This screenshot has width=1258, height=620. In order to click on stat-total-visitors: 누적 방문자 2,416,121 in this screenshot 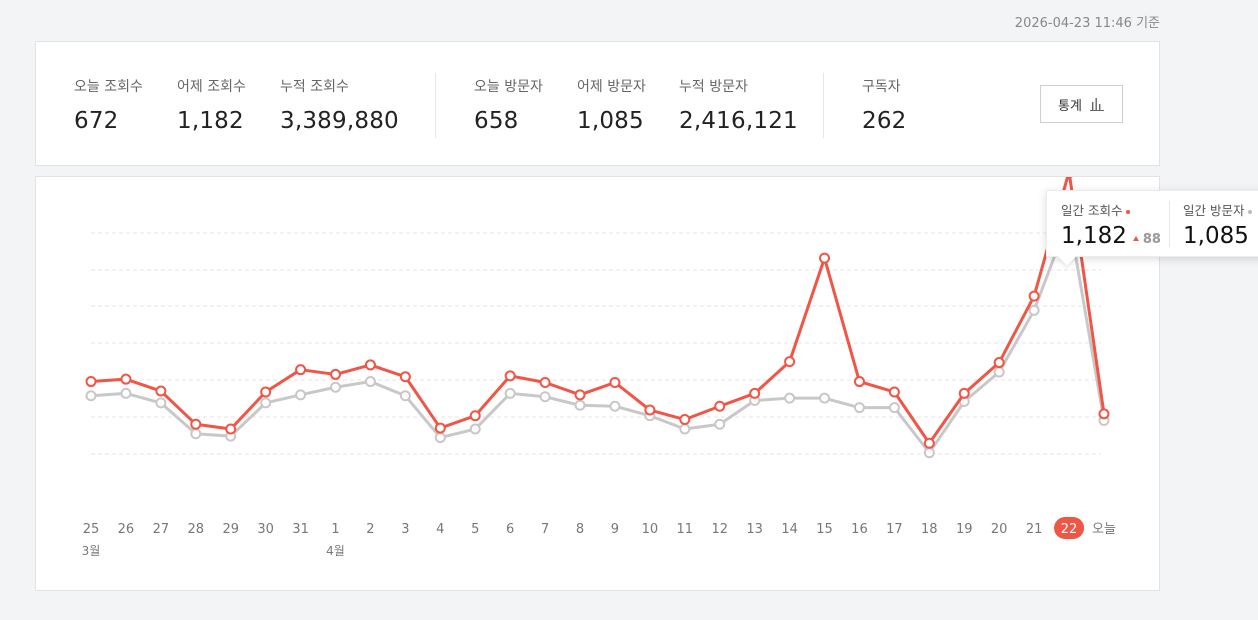, I will do `click(738, 105)`.